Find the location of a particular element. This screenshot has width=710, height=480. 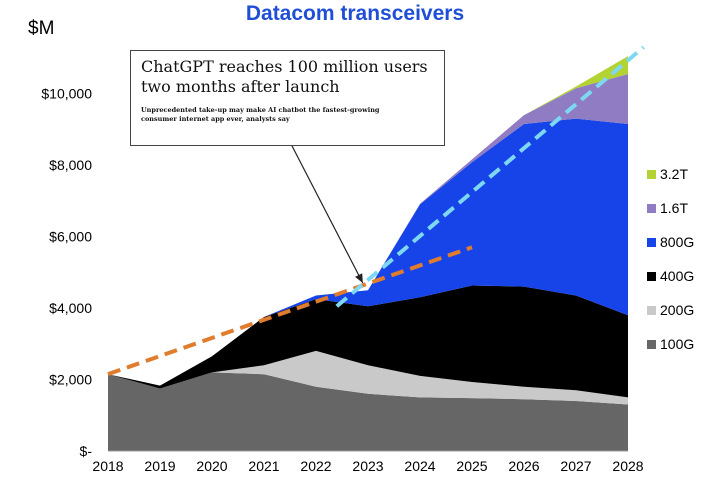

y-tick-label: $8,000 is located at coordinates (70, 165).